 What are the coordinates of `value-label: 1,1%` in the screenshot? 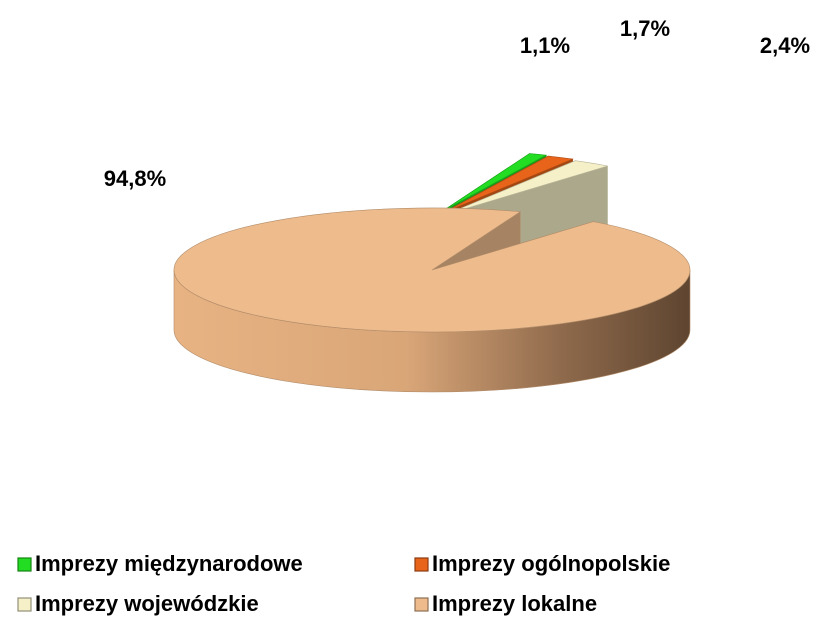 It's located at (545, 45).